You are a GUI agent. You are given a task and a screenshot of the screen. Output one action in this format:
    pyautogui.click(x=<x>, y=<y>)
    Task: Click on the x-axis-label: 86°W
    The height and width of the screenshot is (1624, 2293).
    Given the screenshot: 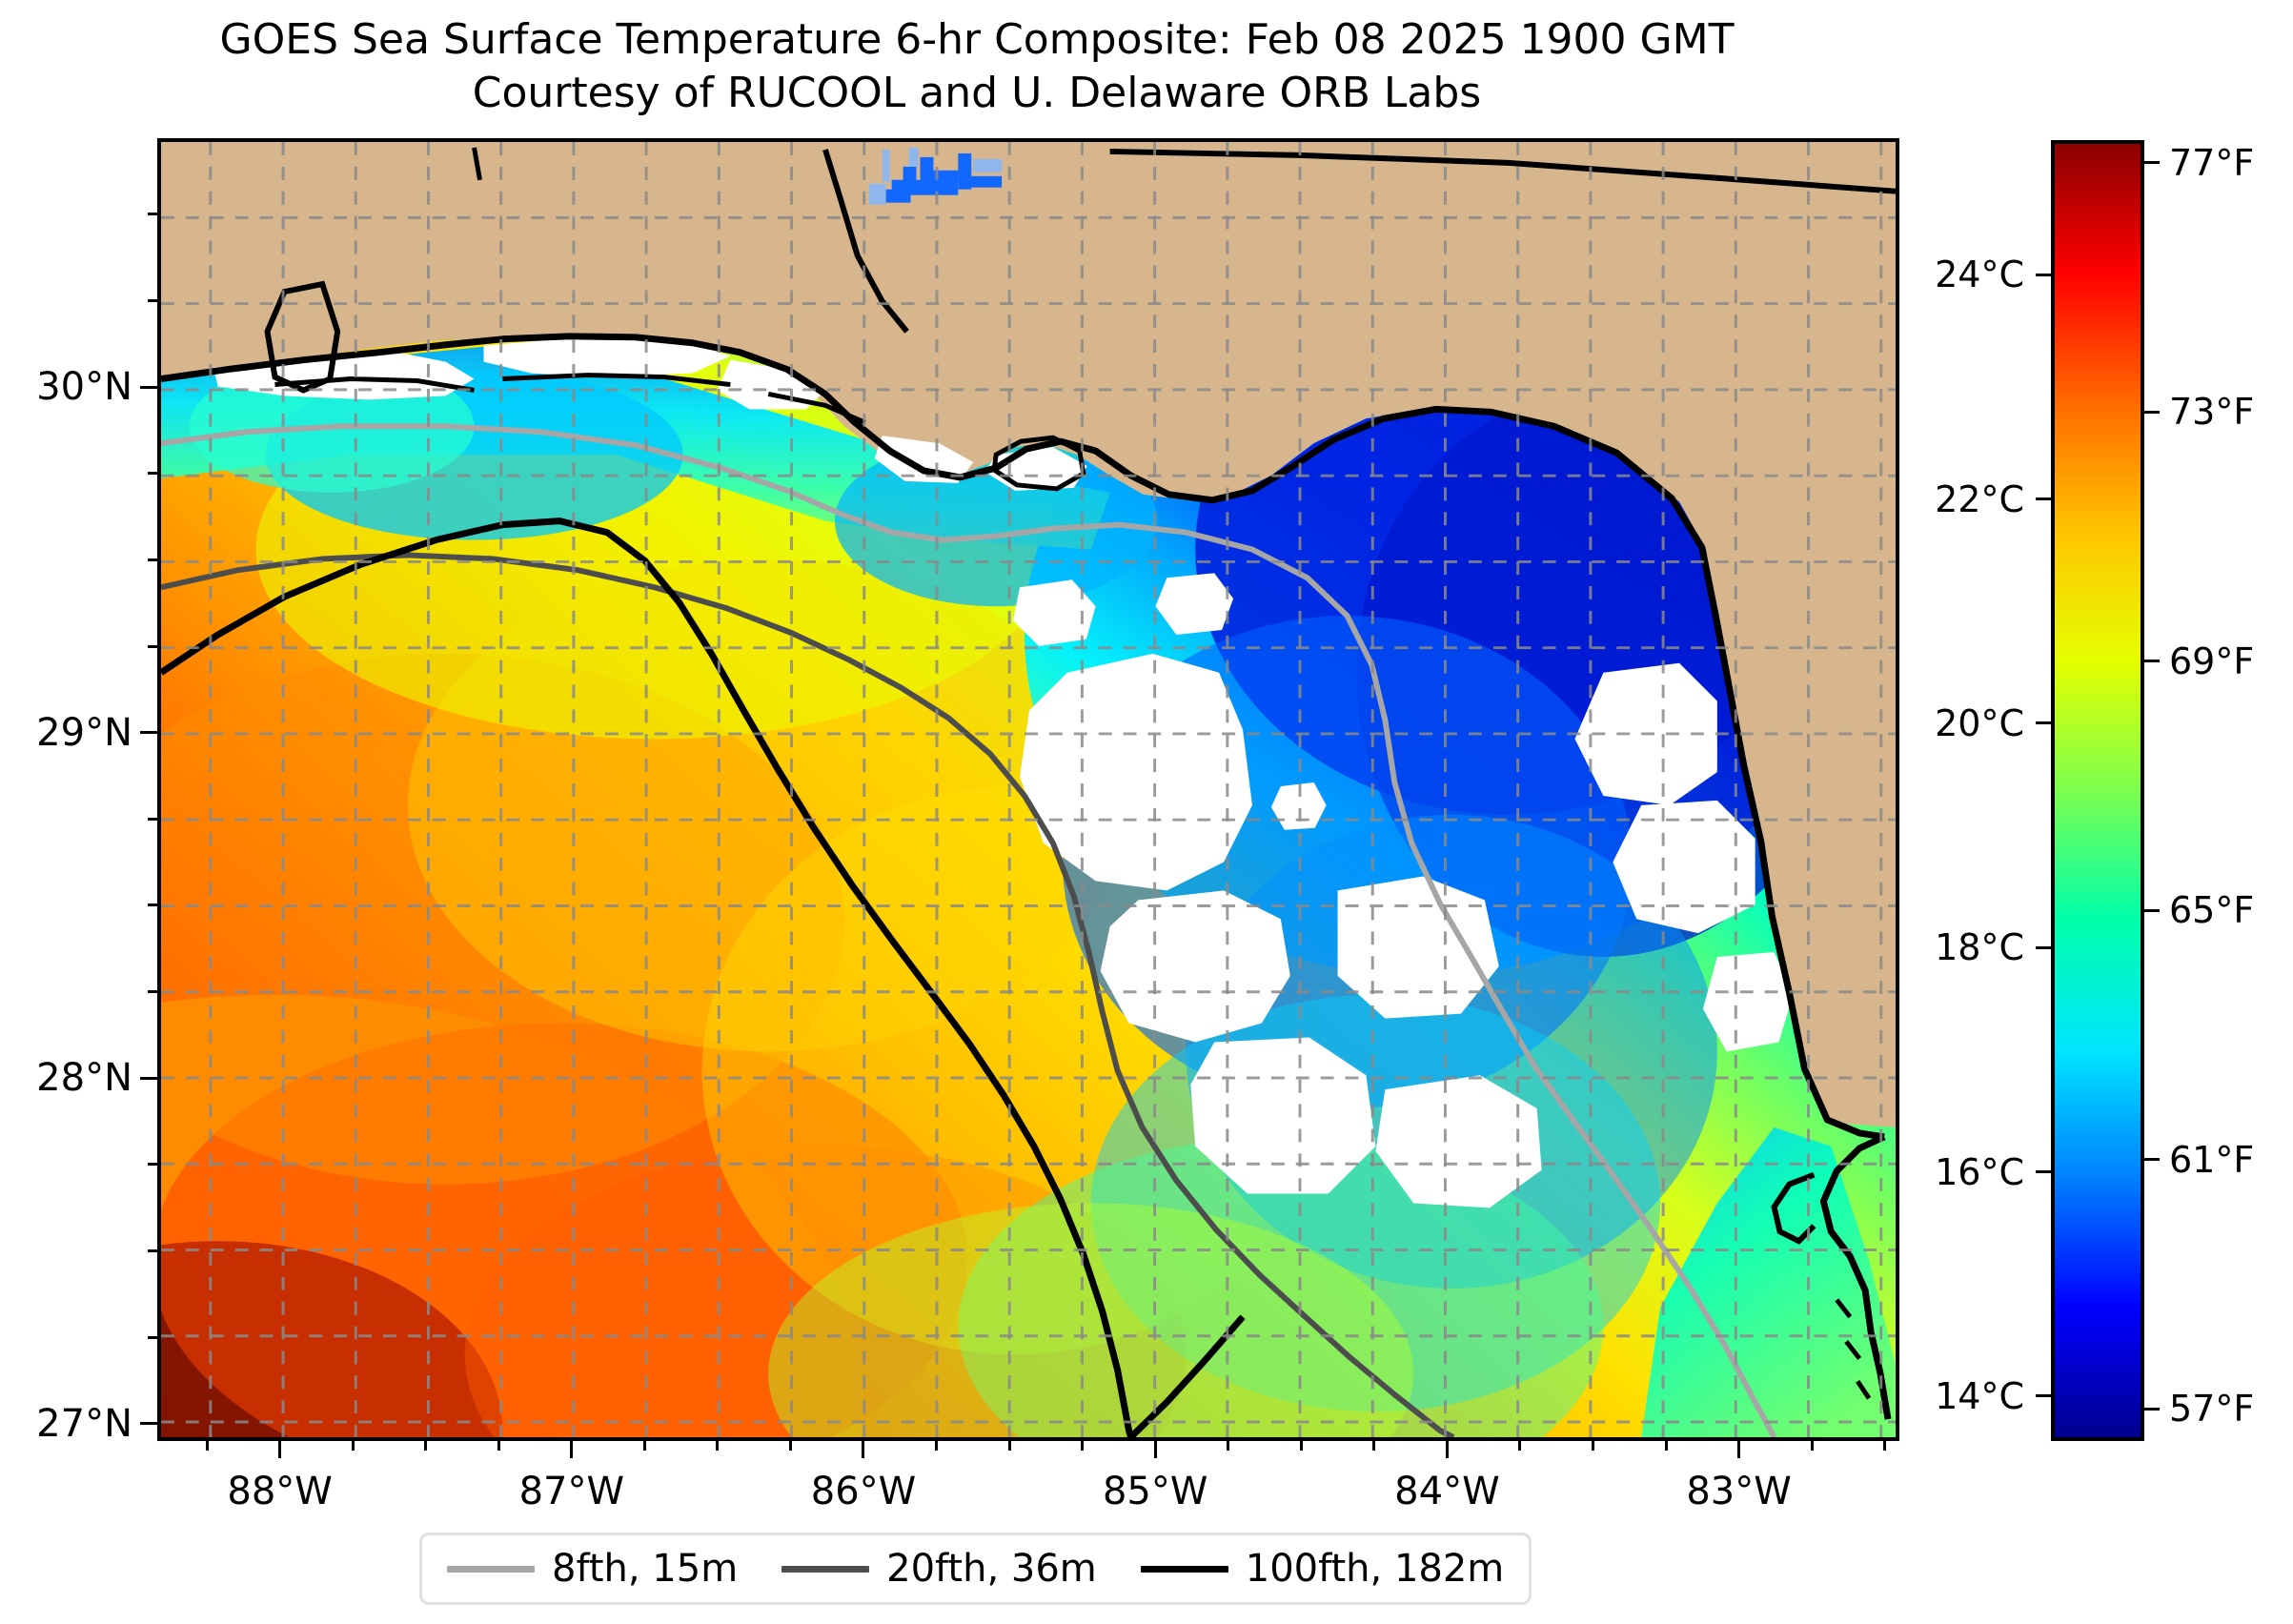 What is the action you would take?
    pyautogui.click(x=864, y=1491)
    